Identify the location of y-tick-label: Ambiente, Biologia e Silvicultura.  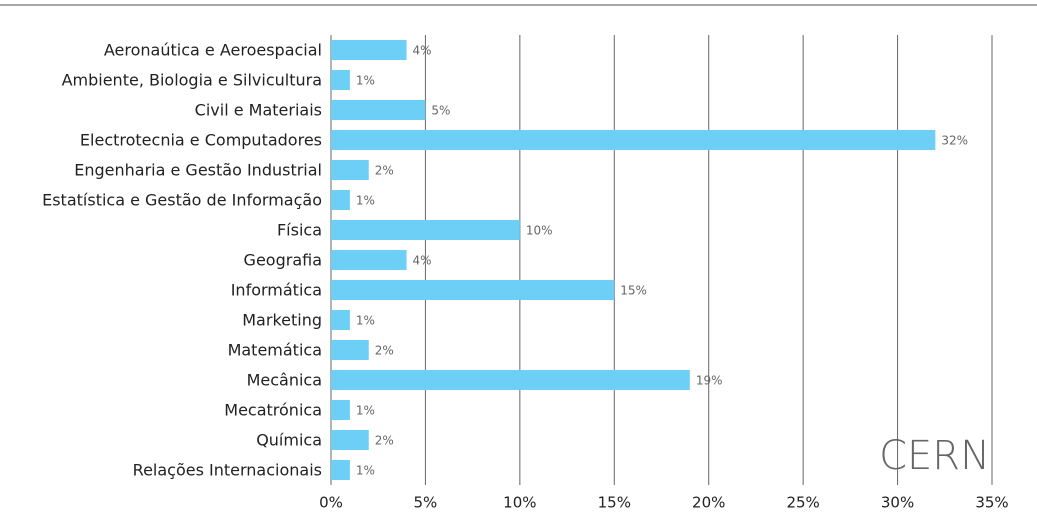
(192, 80).